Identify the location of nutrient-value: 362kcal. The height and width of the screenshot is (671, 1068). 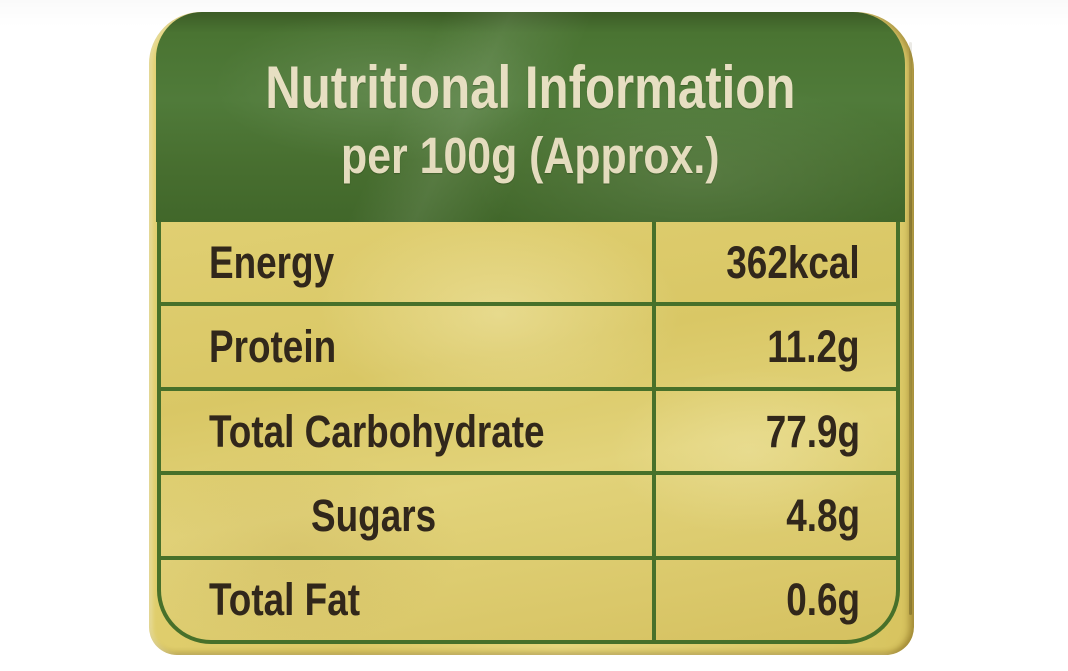
(793, 262).